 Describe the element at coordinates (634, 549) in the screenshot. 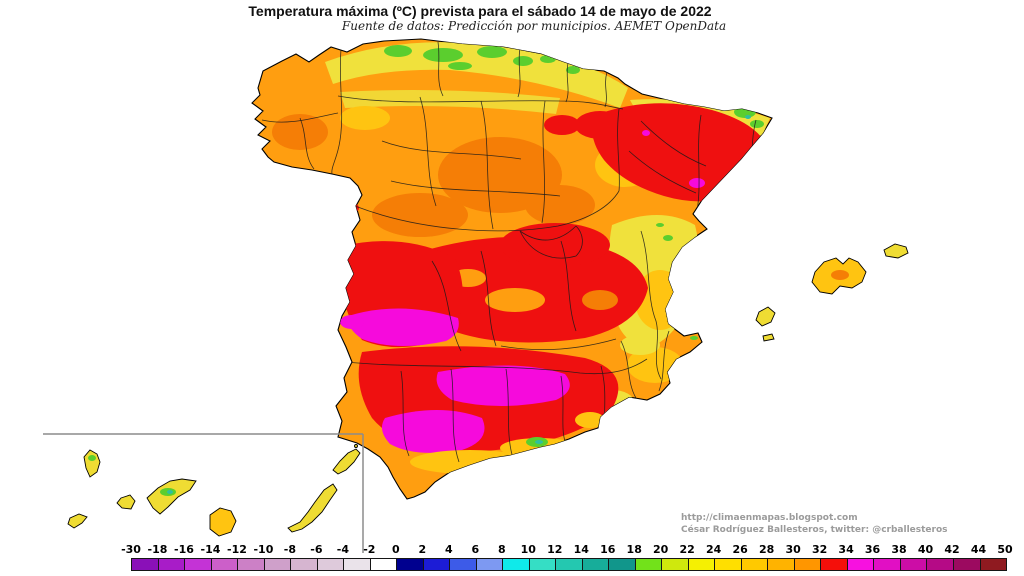

I see `scale-tick-label: 18` at that location.